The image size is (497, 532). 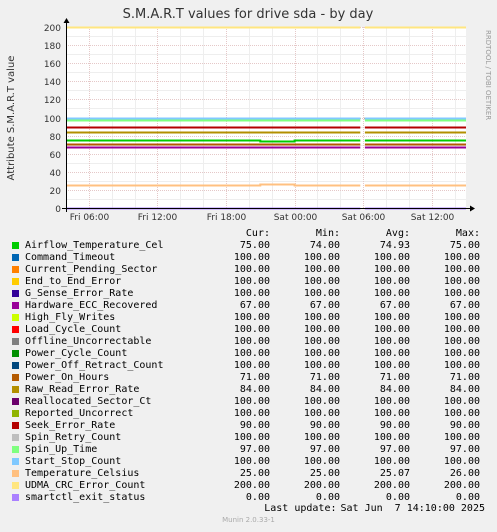 I want to click on legend-row: Load_Cycle_Count 100.00 100.00 100.00 100.00, so click(x=245, y=330).